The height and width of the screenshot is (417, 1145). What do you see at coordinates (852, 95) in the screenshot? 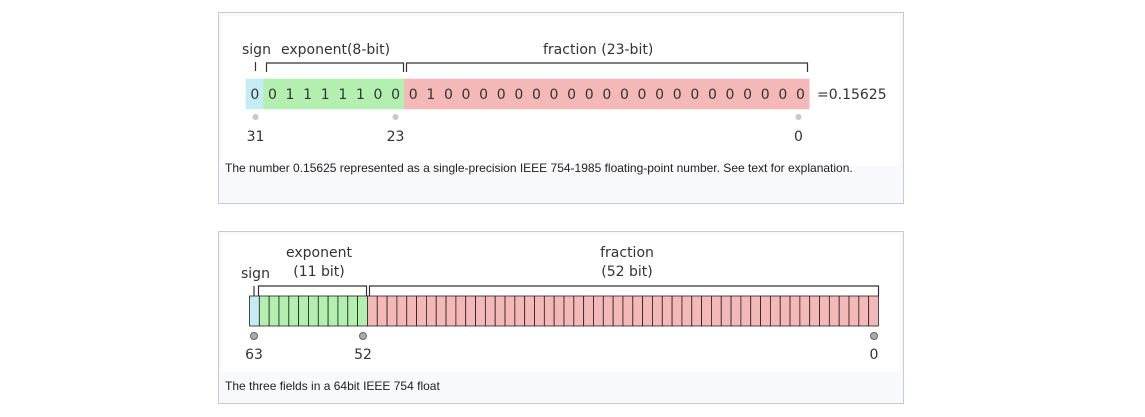
I see `result-value: =0.15625` at bounding box center [852, 95].